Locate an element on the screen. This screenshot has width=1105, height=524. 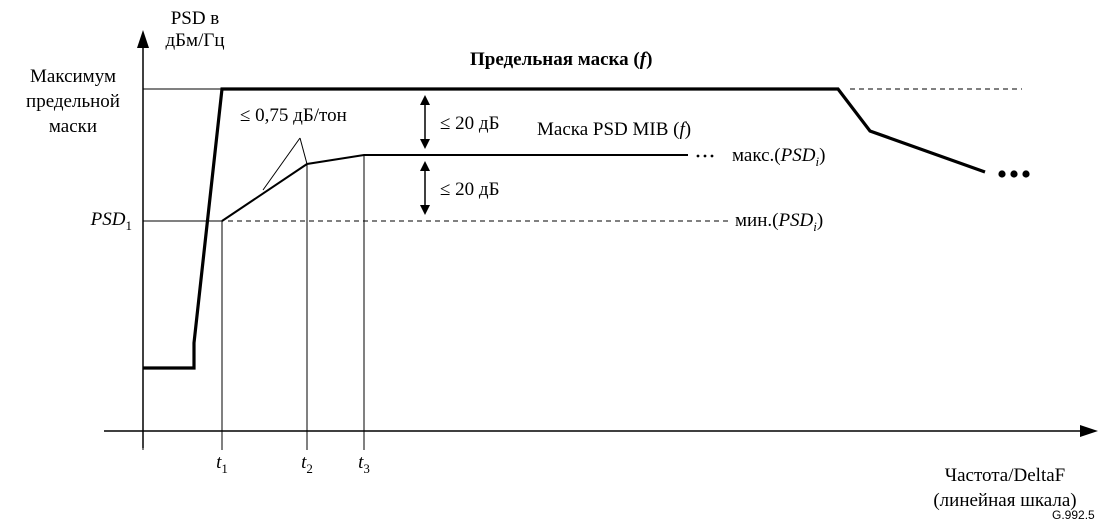
t1-sub: 1 is located at coordinates (224, 468).